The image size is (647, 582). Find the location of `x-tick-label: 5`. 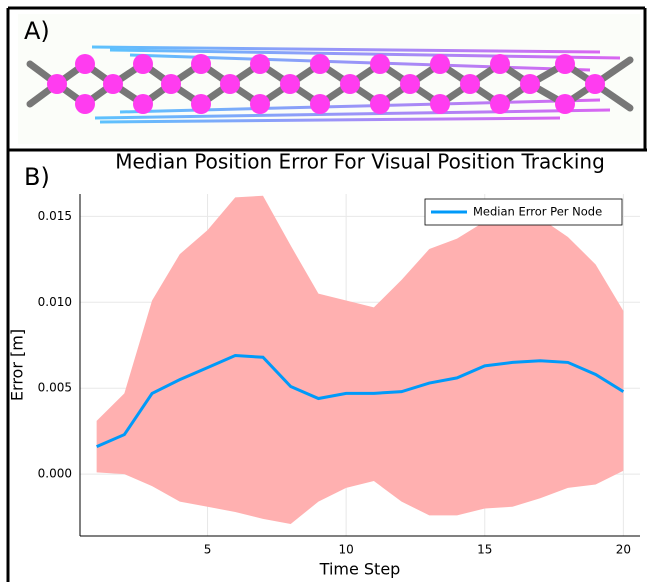

x-tick-label: 5 is located at coordinates (208, 550).